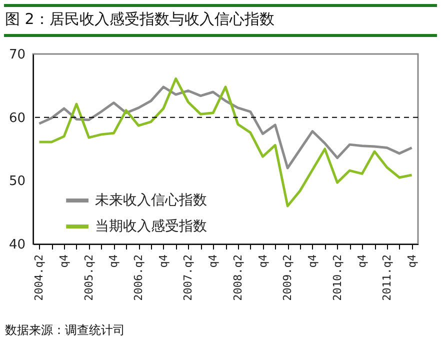  I want to click on y-tick-label: 50, so click(17, 182).